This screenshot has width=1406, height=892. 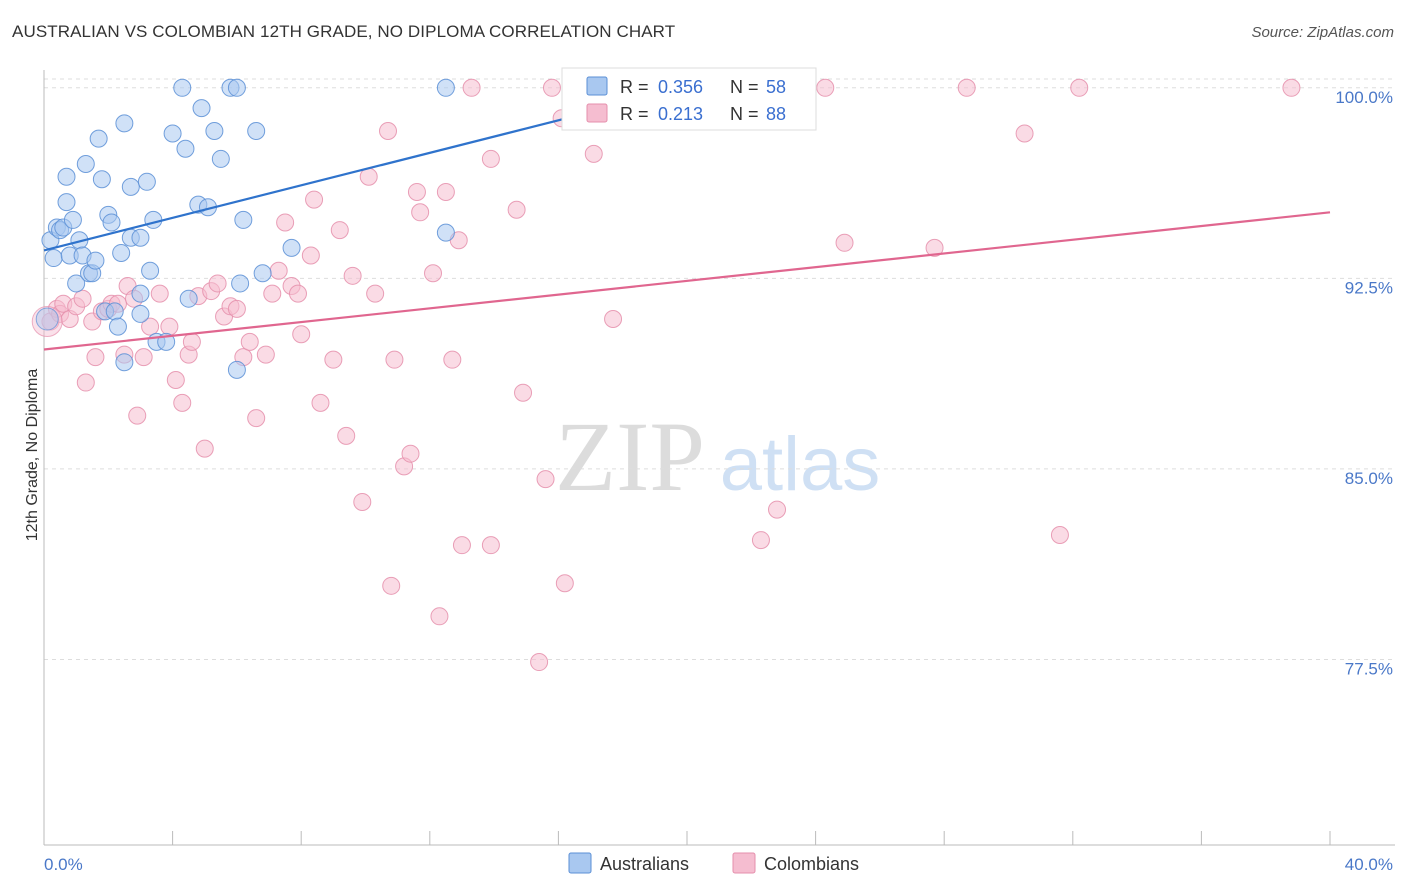 I want to click on legend-r-label-australians: R =, so click(x=634, y=87).